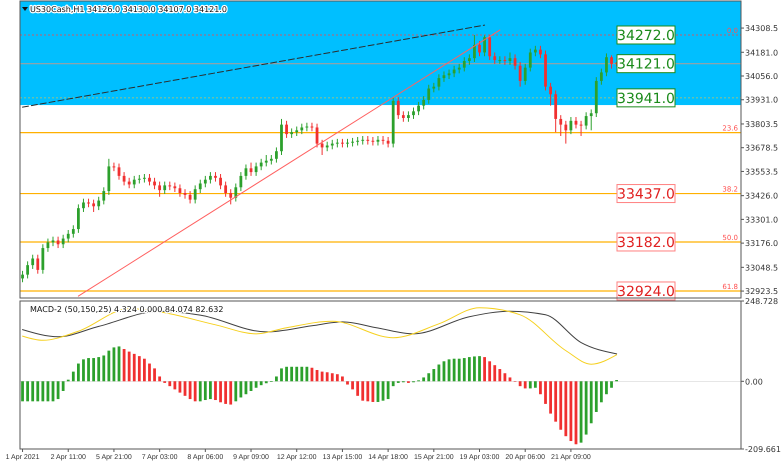  What do you see at coordinates (761, 219) in the screenshot?
I see `y-tick-label: 33301.0` at bounding box center [761, 219].